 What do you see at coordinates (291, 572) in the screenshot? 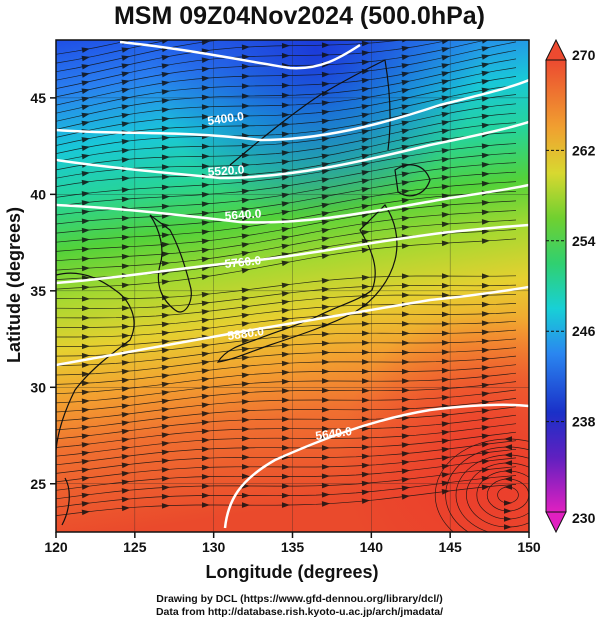
I see `x-axis-label: Longitude (degrees)` at bounding box center [291, 572].